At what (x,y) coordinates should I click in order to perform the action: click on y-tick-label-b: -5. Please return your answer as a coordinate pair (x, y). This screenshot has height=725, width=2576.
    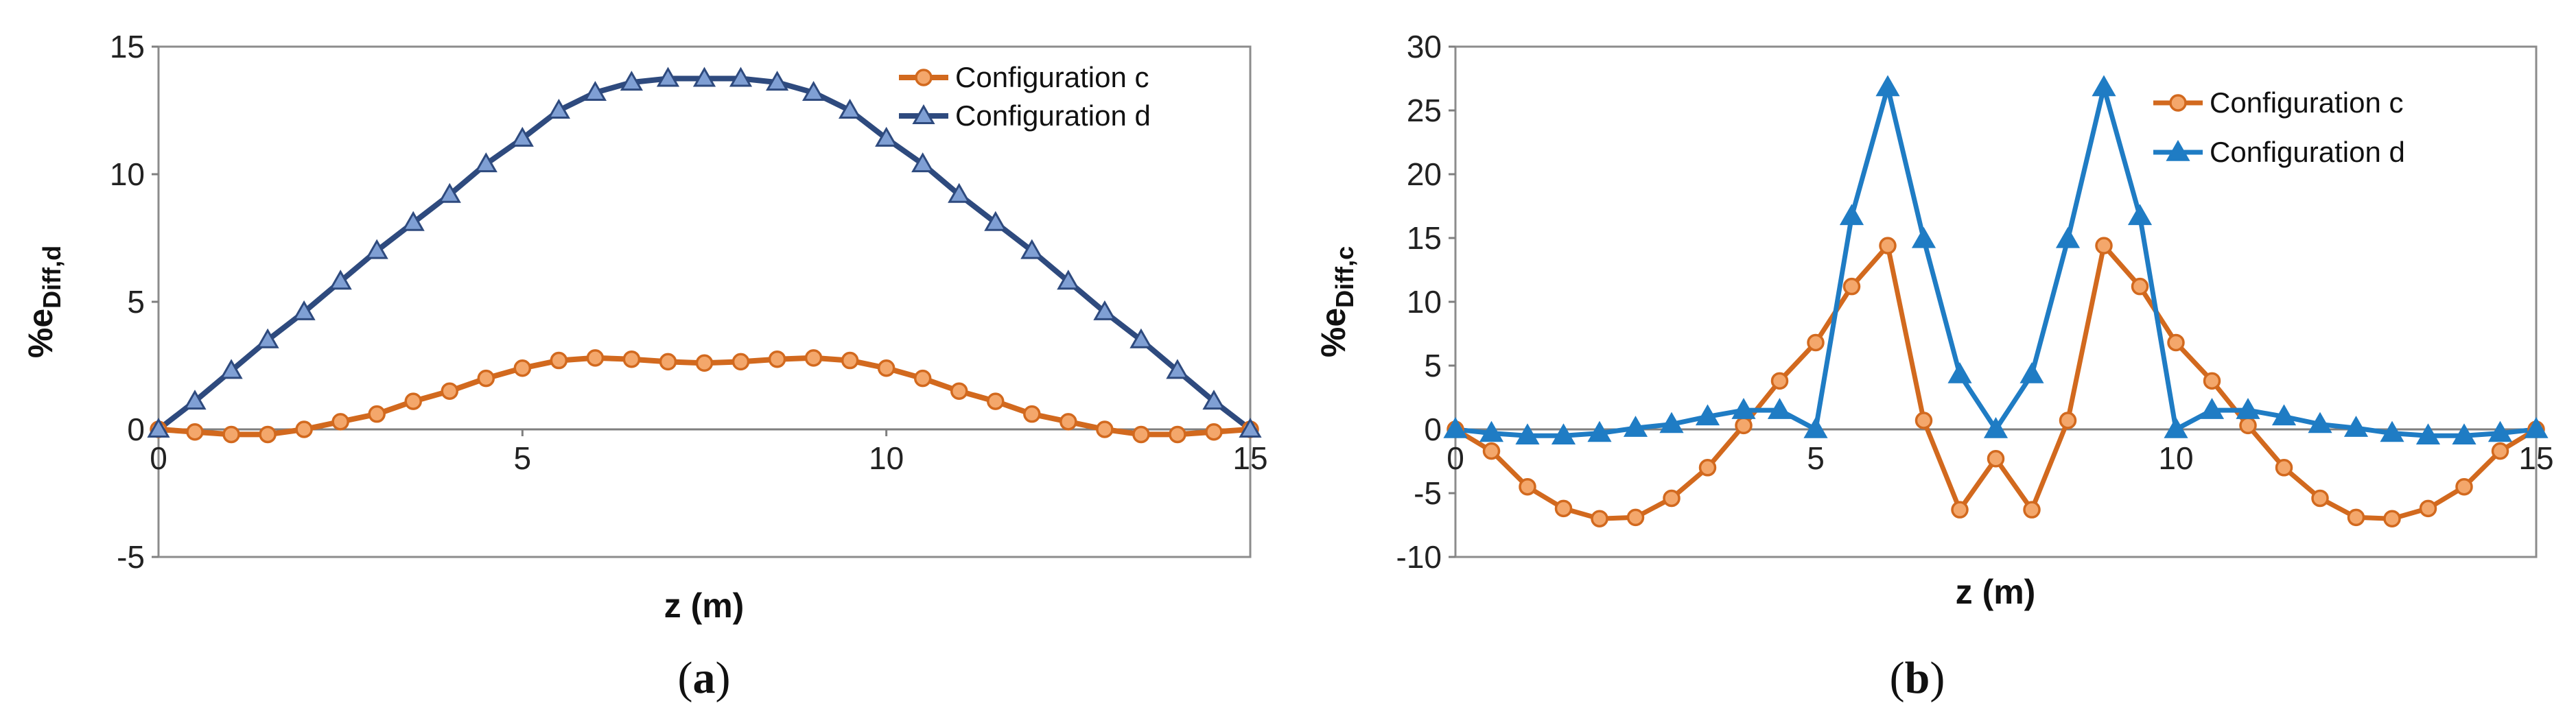
    Looking at the image, I should click on (1428, 493).